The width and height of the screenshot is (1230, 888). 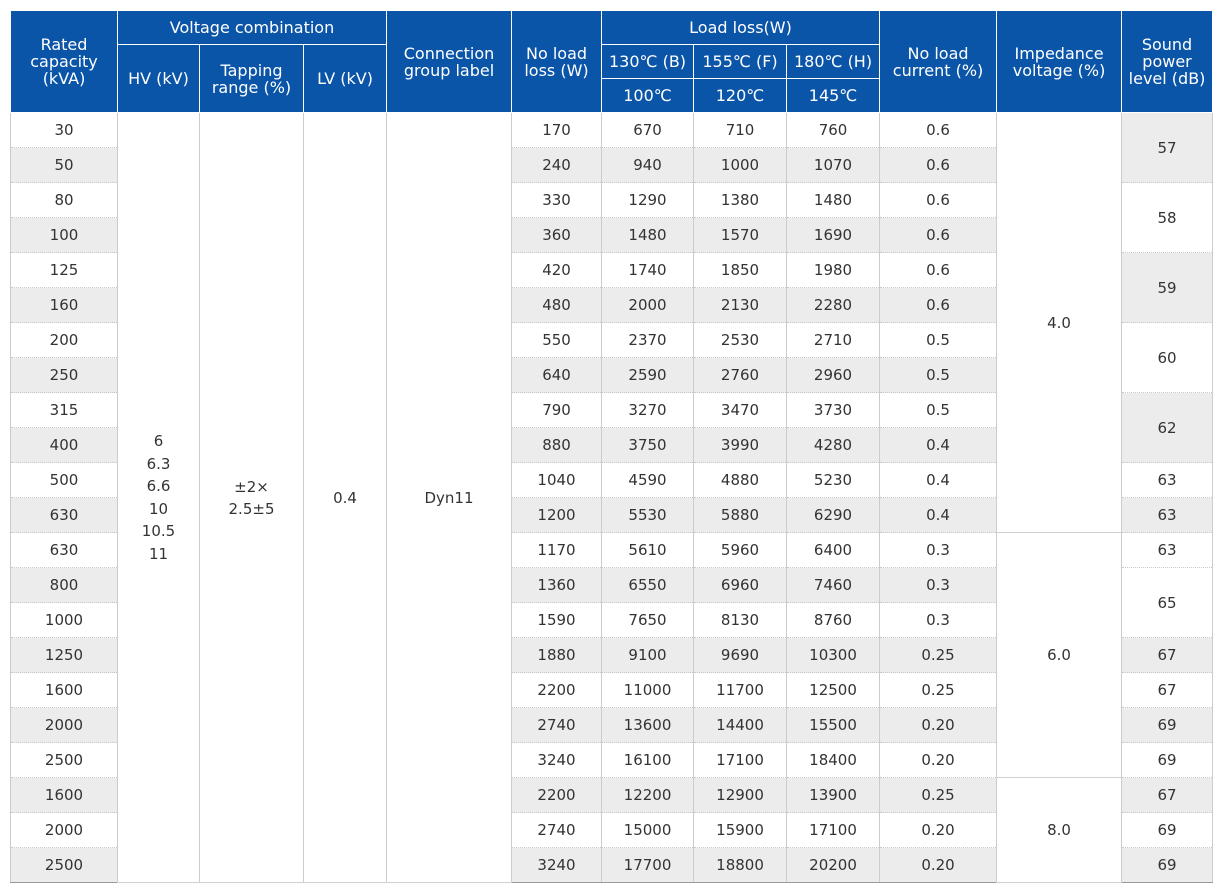 I want to click on cell-no-load-loss: 360, so click(x=557, y=235).